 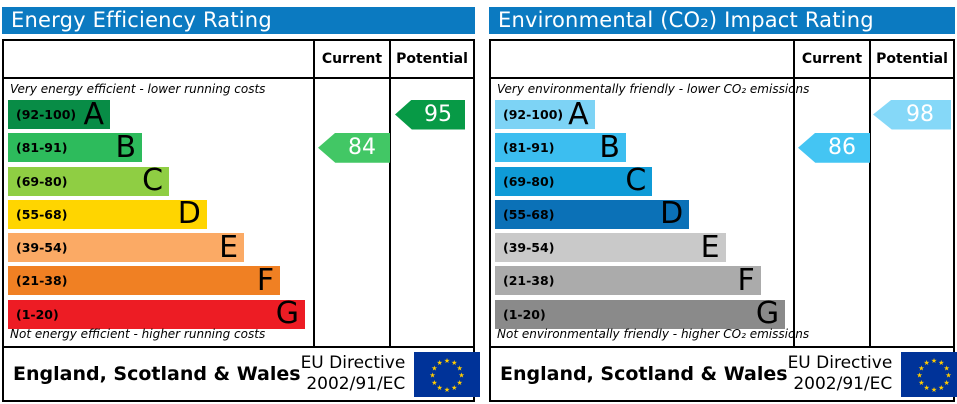 I want to click on current-rating-arrow: 84, so click(x=354, y=147).